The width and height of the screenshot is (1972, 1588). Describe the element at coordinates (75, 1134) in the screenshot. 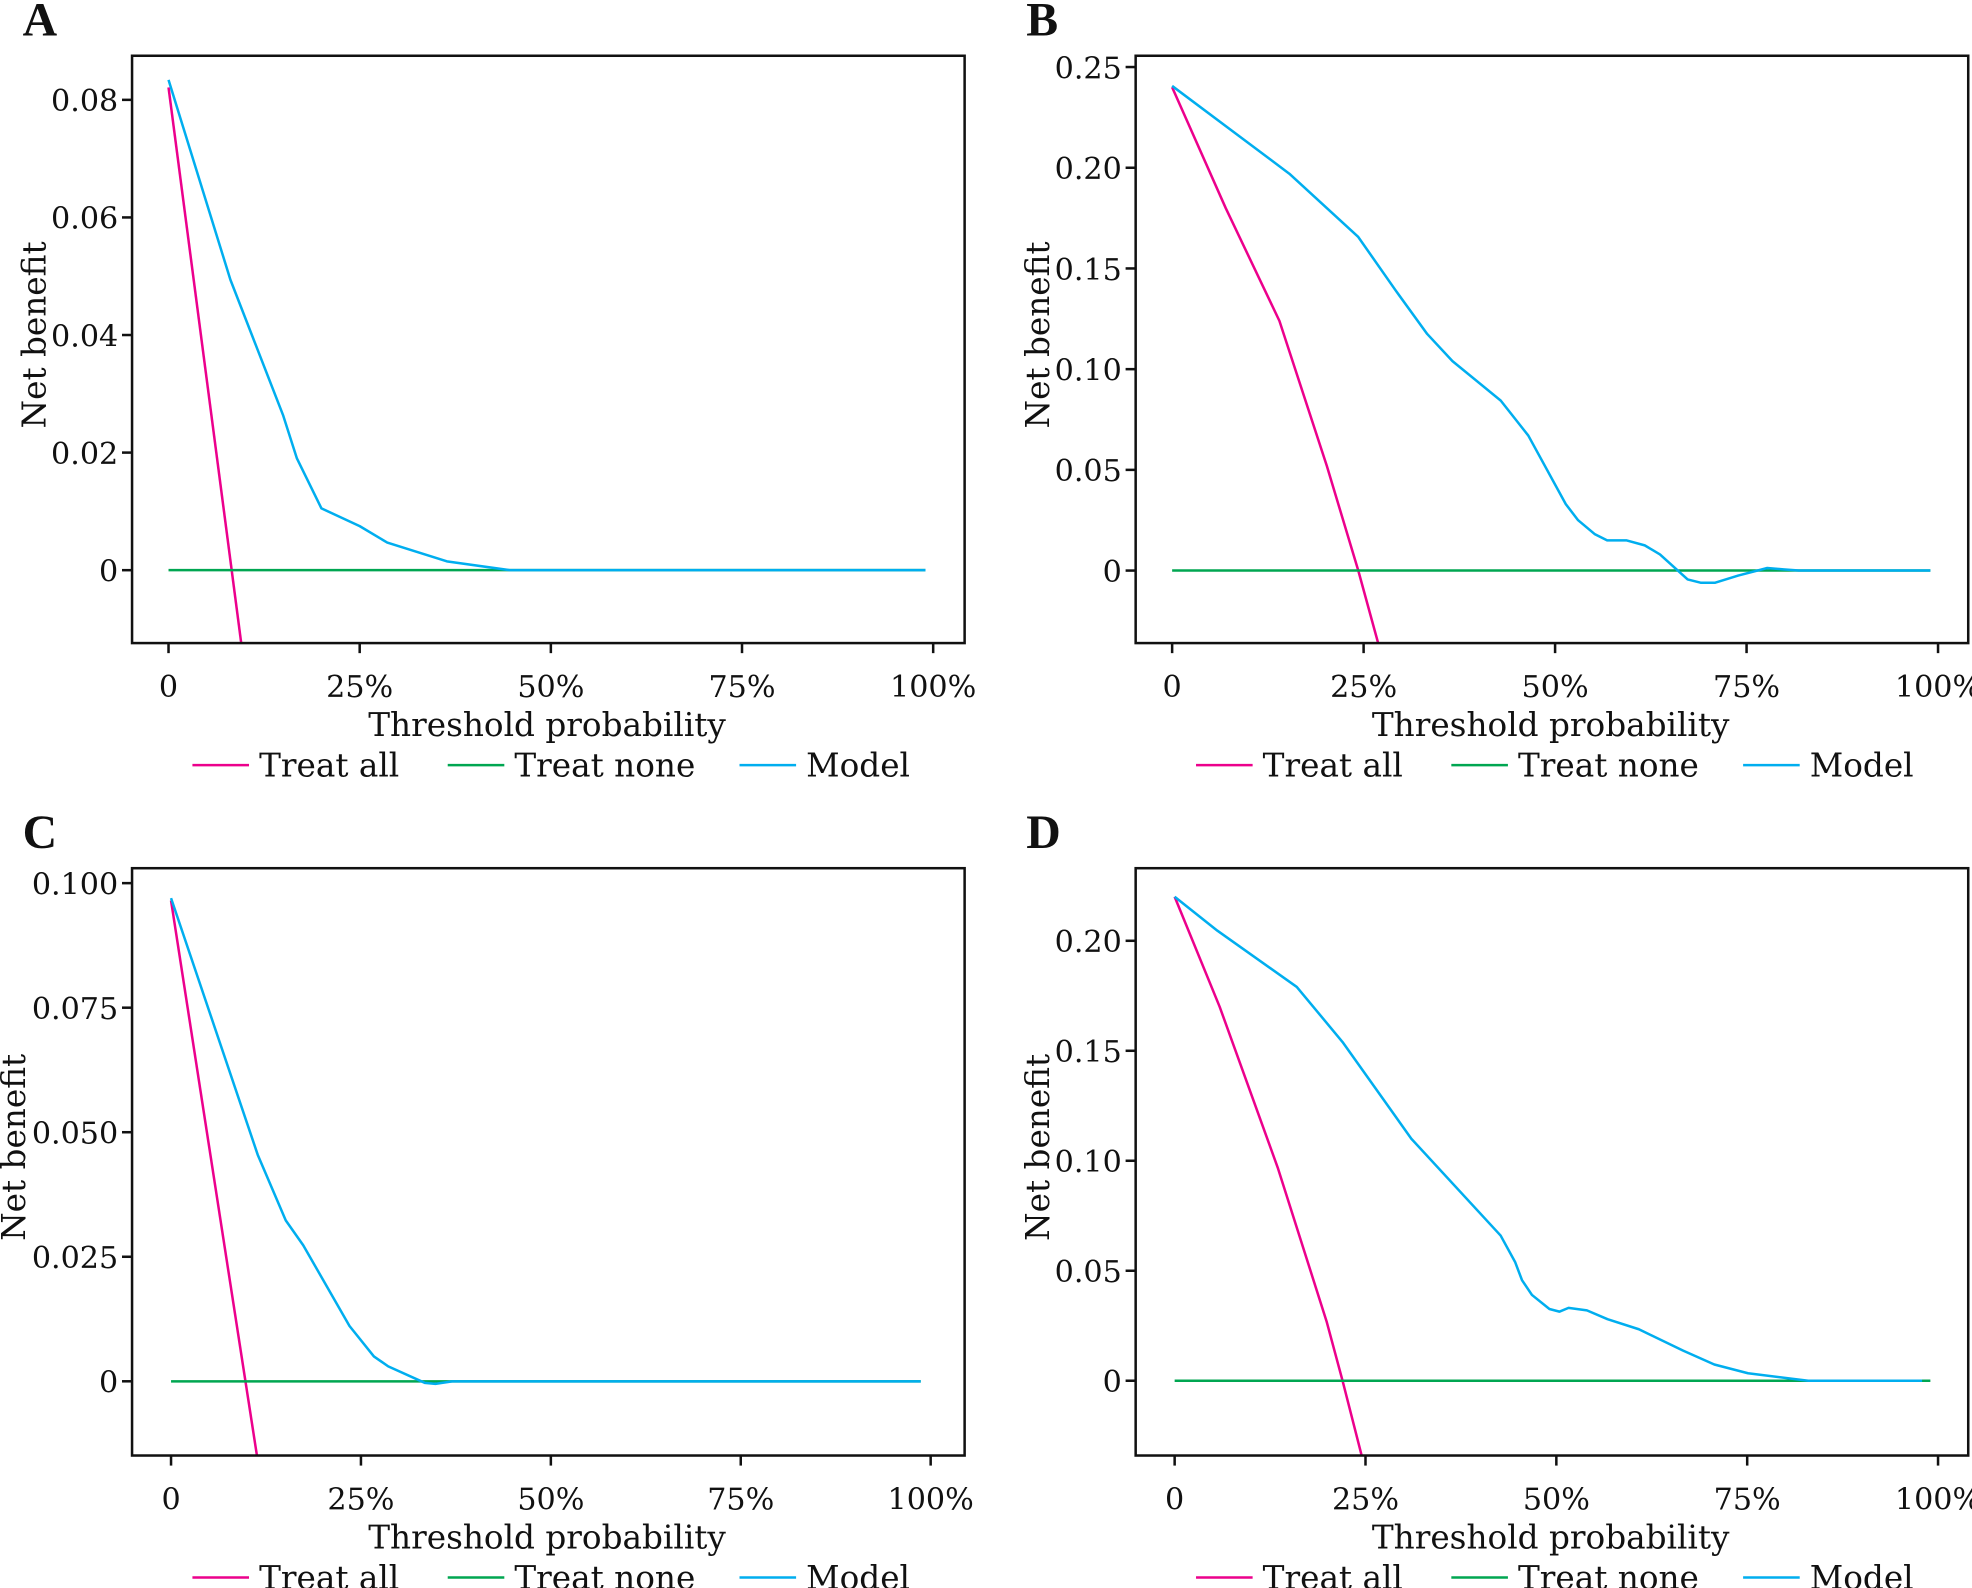

I see `y-tick-label: 0.050` at that location.